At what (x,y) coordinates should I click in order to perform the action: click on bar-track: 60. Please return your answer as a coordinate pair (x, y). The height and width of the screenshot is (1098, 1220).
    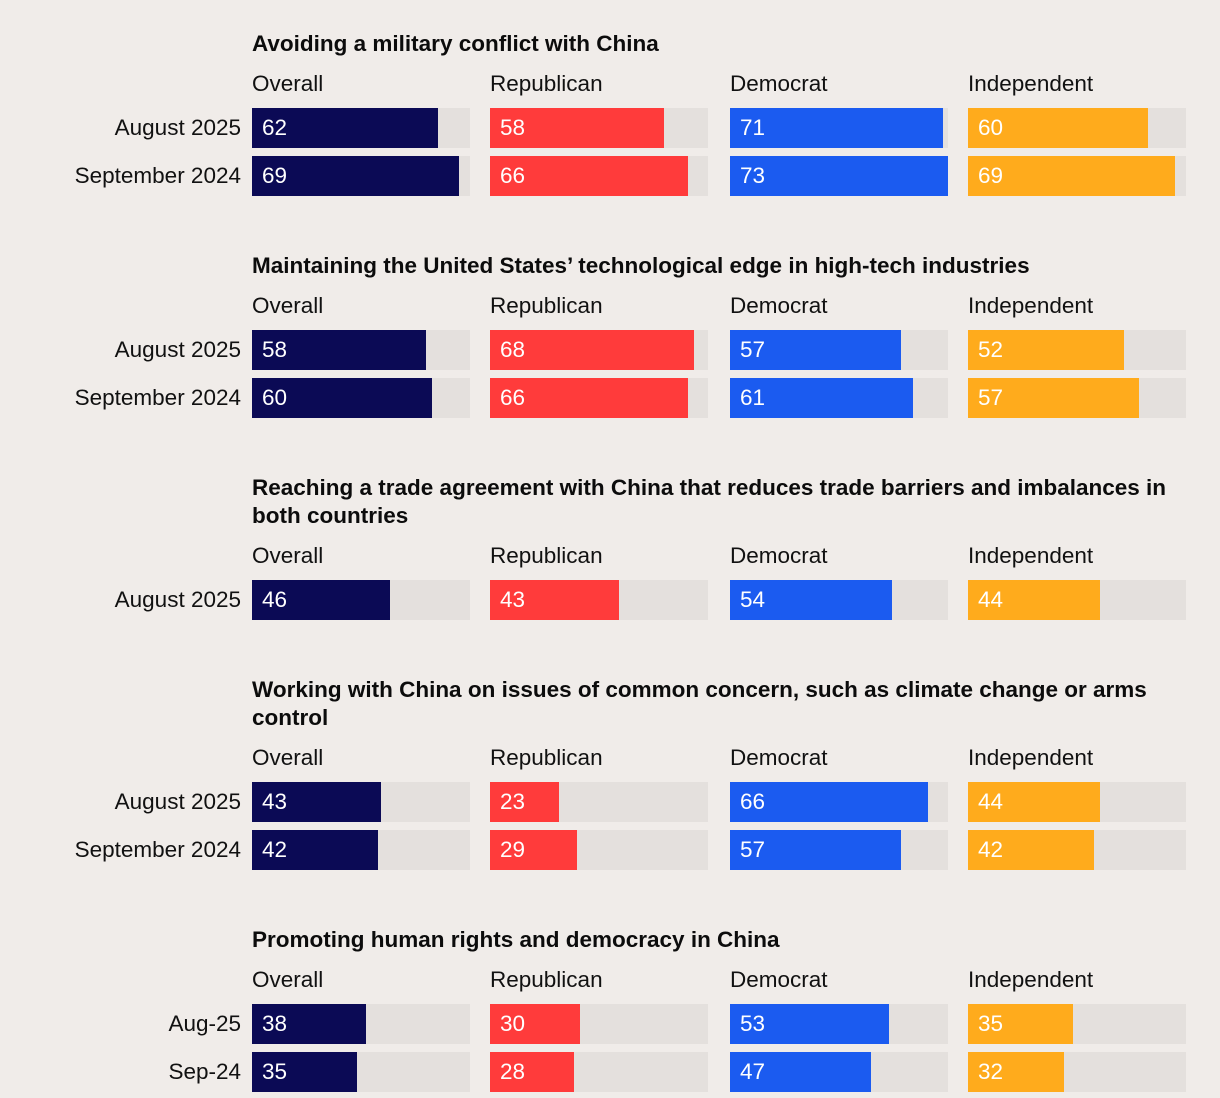
    Looking at the image, I should click on (1077, 128).